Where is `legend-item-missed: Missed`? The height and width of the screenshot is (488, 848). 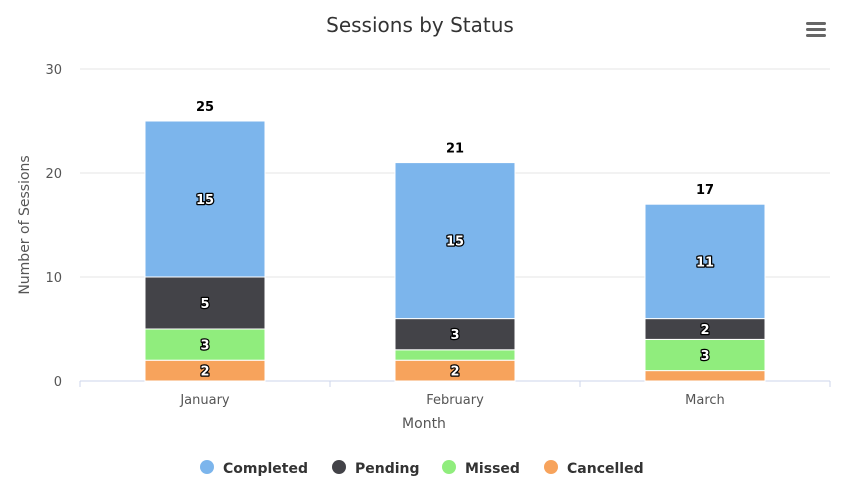
legend-item-missed: Missed is located at coordinates (481, 468).